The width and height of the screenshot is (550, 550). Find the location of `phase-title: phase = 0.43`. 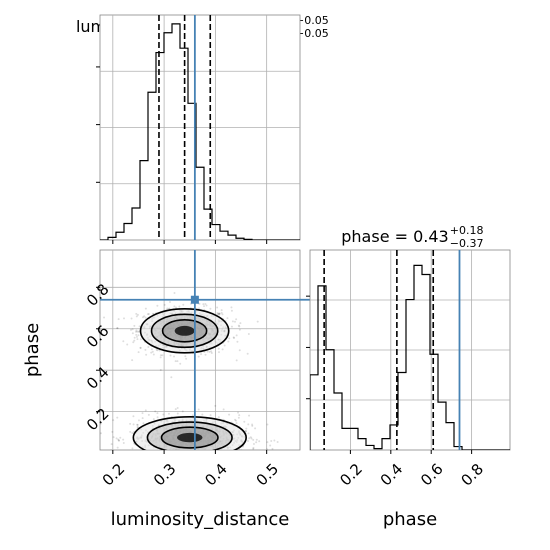

phase-title: phase = 0.43 is located at coordinates (394, 236).